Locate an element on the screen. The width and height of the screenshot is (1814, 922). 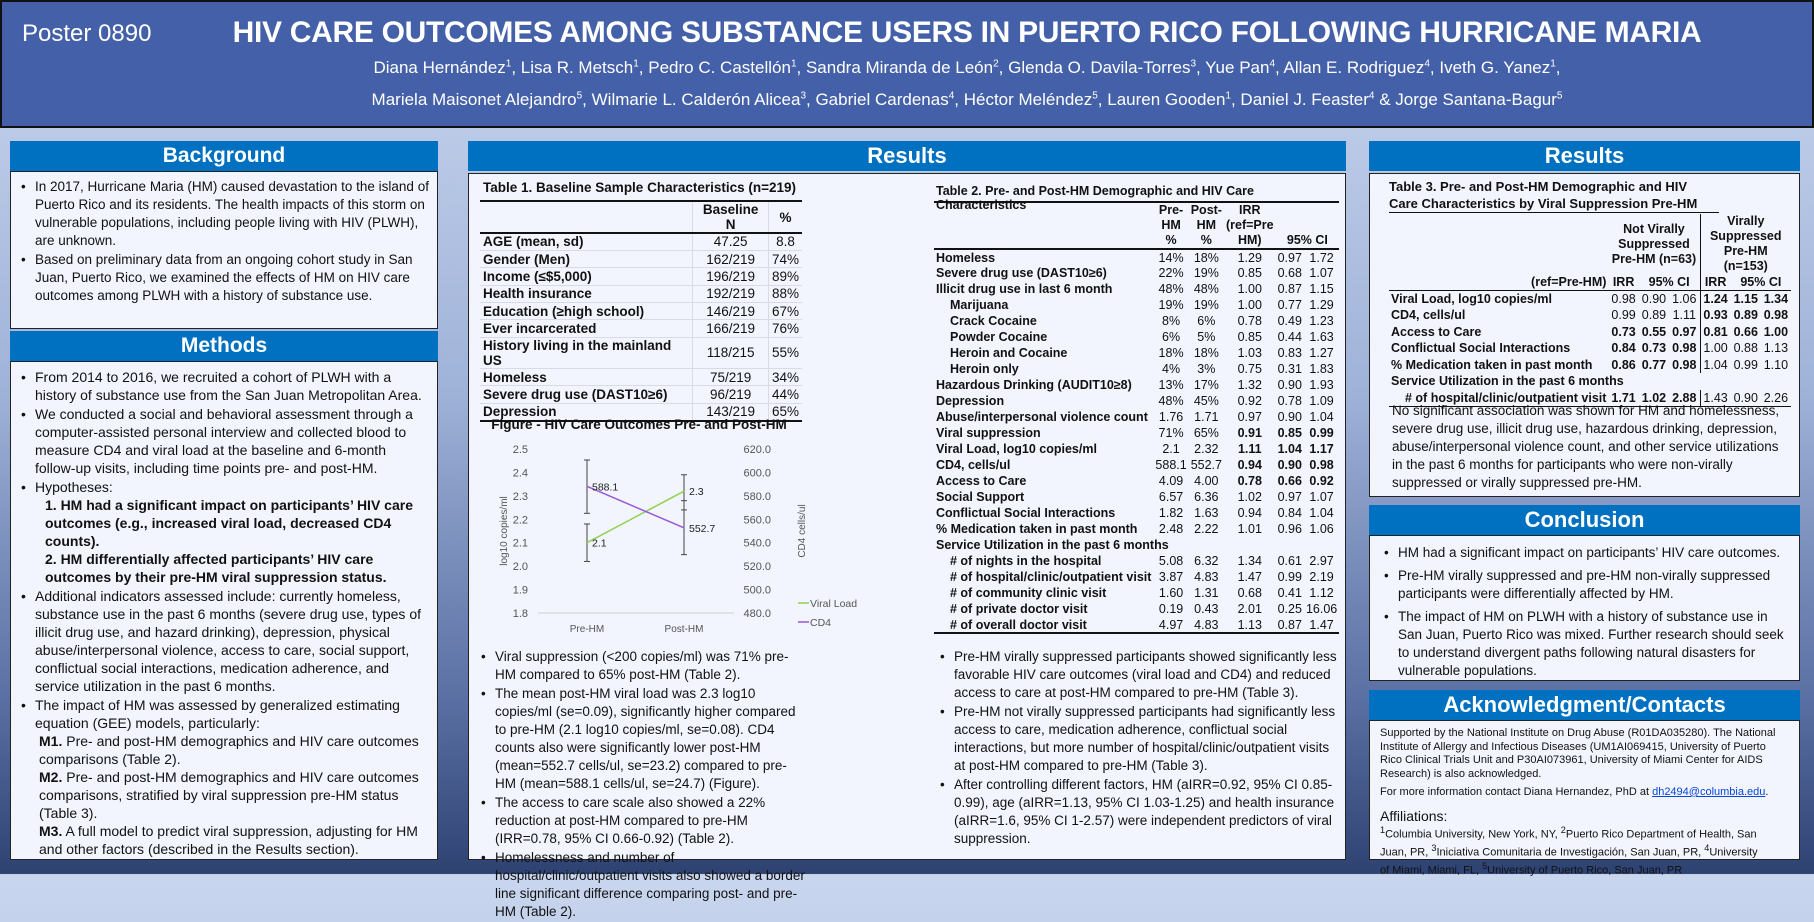
author-name: Diana Hernández is located at coordinates (439, 67).